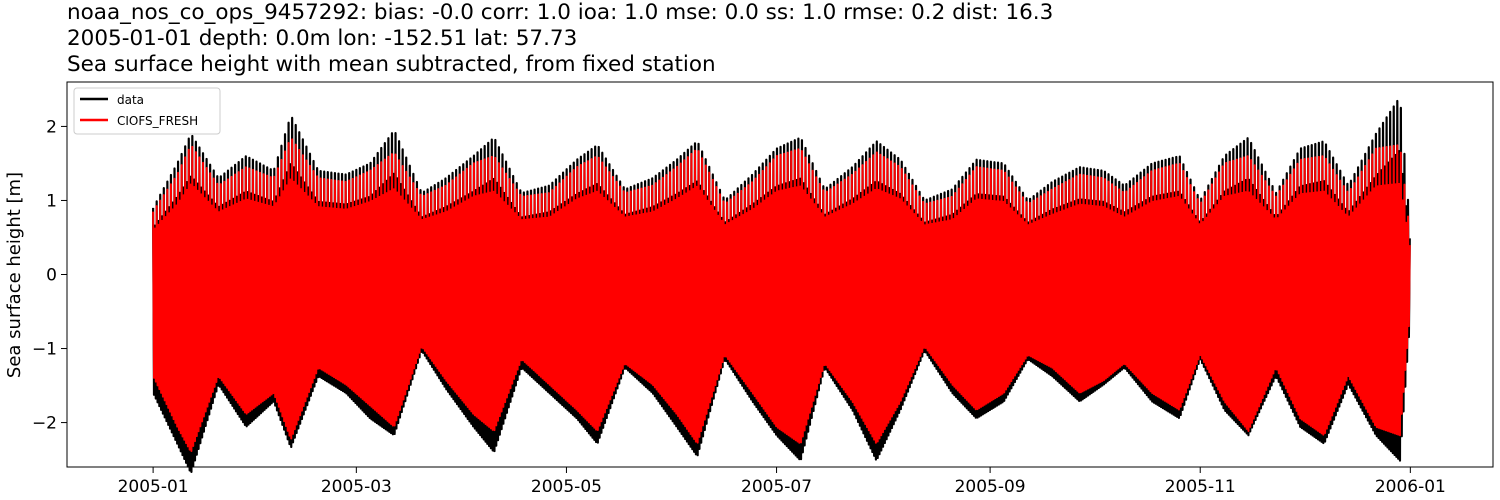 The height and width of the screenshot is (500, 1500). What do you see at coordinates (1410, 487) in the screenshot?
I see `x-tick-label: 2006-01` at bounding box center [1410, 487].